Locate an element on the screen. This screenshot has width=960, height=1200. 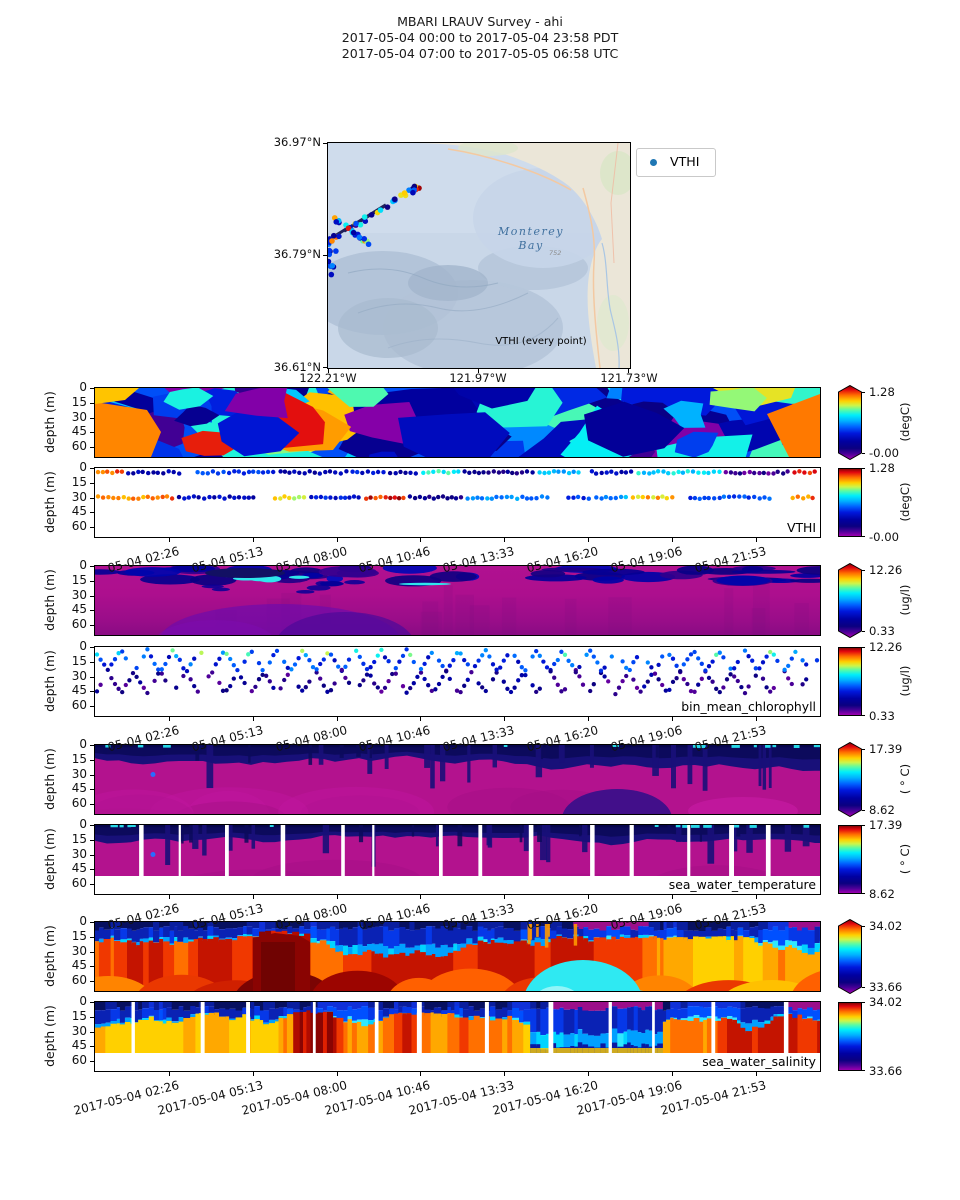
colorbar-min: 33.66 is located at coordinates (886, 1071).